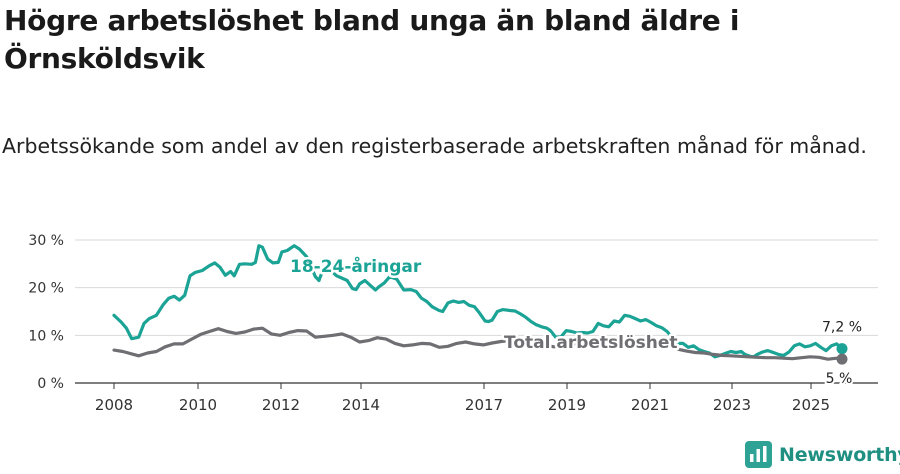  I want to click on x-tick-label: 2010, so click(198, 405).